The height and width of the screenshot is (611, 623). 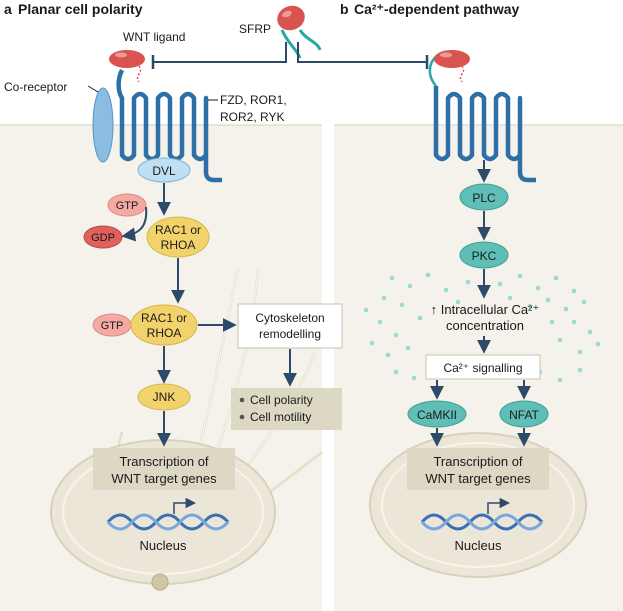 What do you see at coordinates (209, 315) in the screenshot?
I see `pcp-arrows` at bounding box center [209, 315].